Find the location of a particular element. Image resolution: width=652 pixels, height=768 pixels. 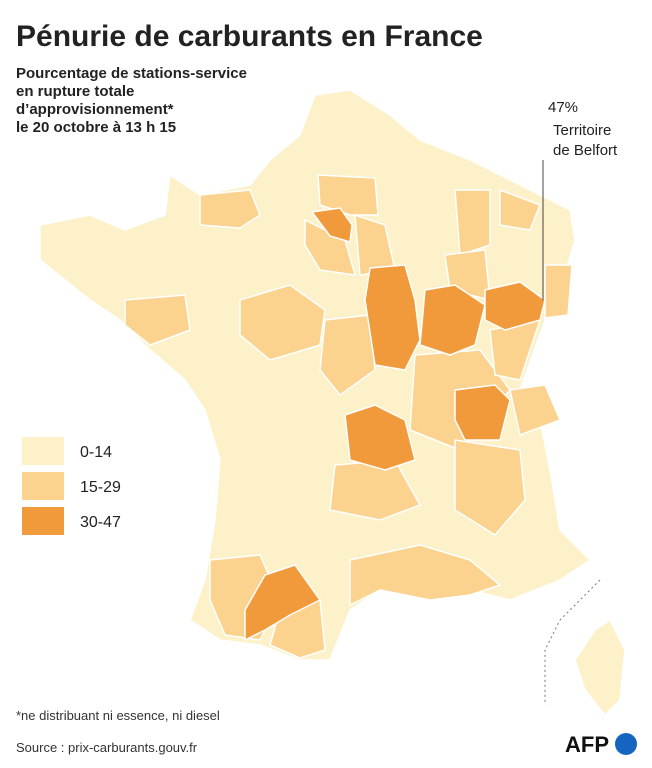

subtitle-line: Pourcentage de stations-service is located at coordinates (131, 73).